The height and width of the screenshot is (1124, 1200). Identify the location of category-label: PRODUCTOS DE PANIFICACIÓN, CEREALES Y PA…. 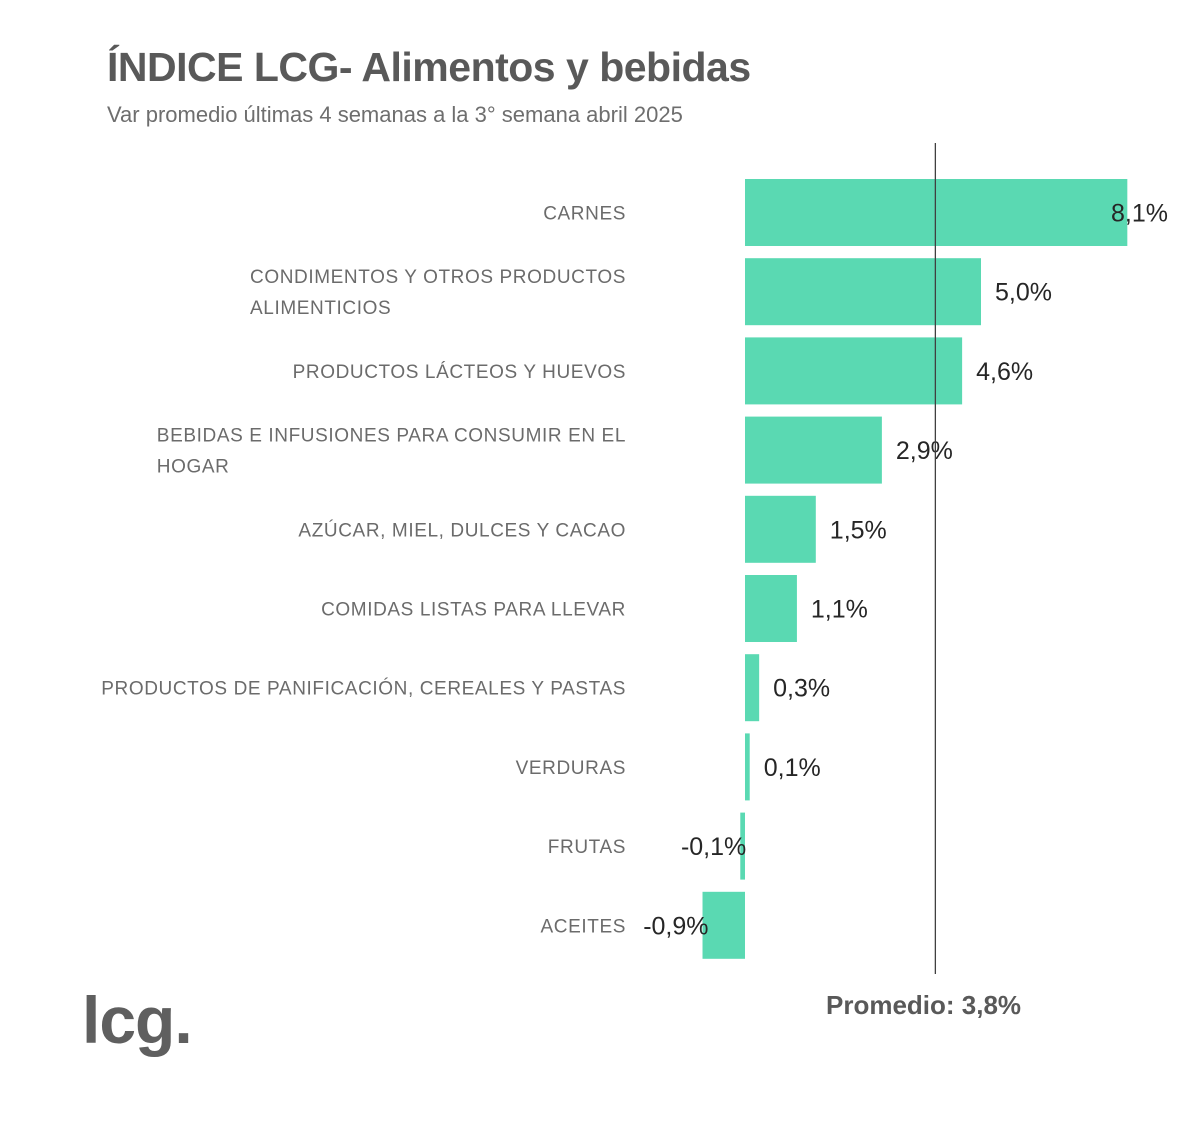
(363, 689).